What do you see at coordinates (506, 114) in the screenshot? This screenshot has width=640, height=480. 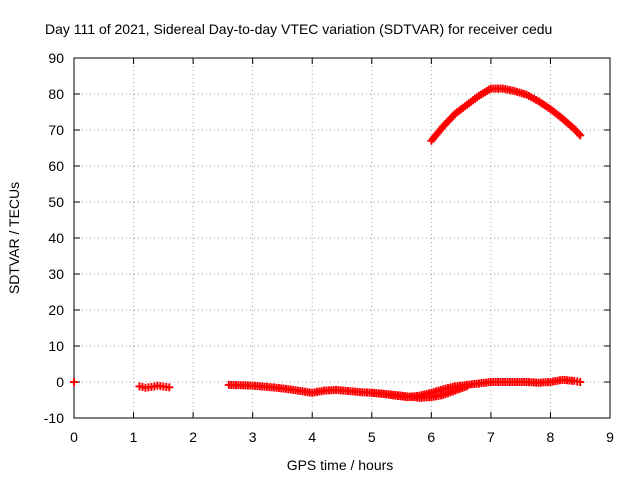 I see `series-sat-d` at bounding box center [506, 114].